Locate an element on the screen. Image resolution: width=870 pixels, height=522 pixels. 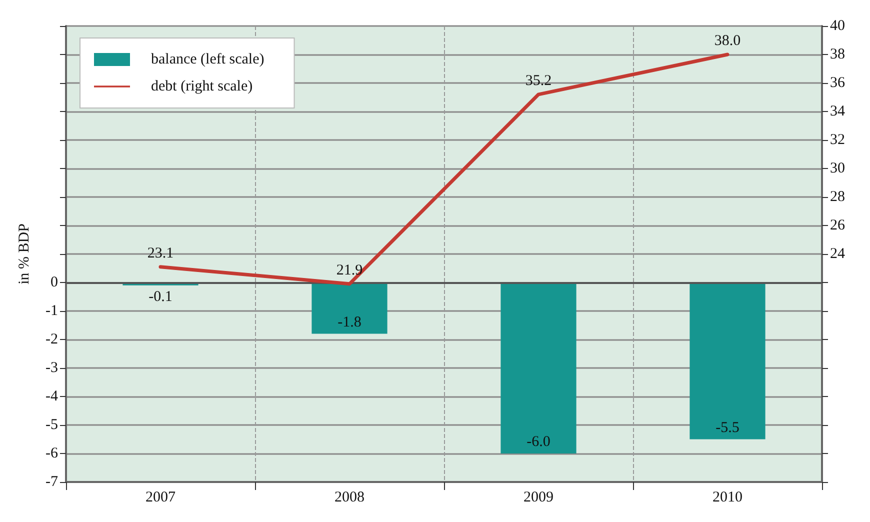
y-axis-title: in % BDP is located at coordinates (24, 254).